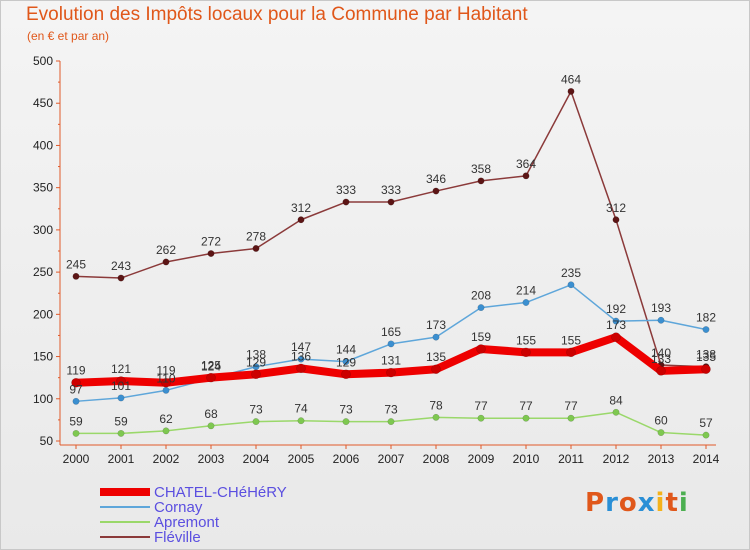 The image size is (750, 550). Describe the element at coordinates (177, 537) in the screenshot. I see `legend-label-fleville: Fléville` at that location.